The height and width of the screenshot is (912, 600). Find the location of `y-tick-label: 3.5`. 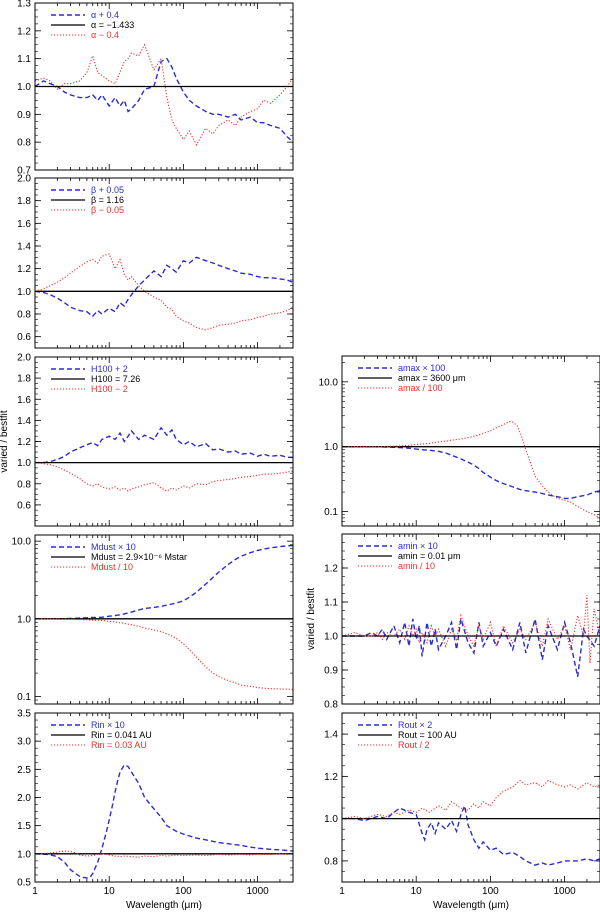

y-tick-label: 3.5 is located at coordinates (24, 714).